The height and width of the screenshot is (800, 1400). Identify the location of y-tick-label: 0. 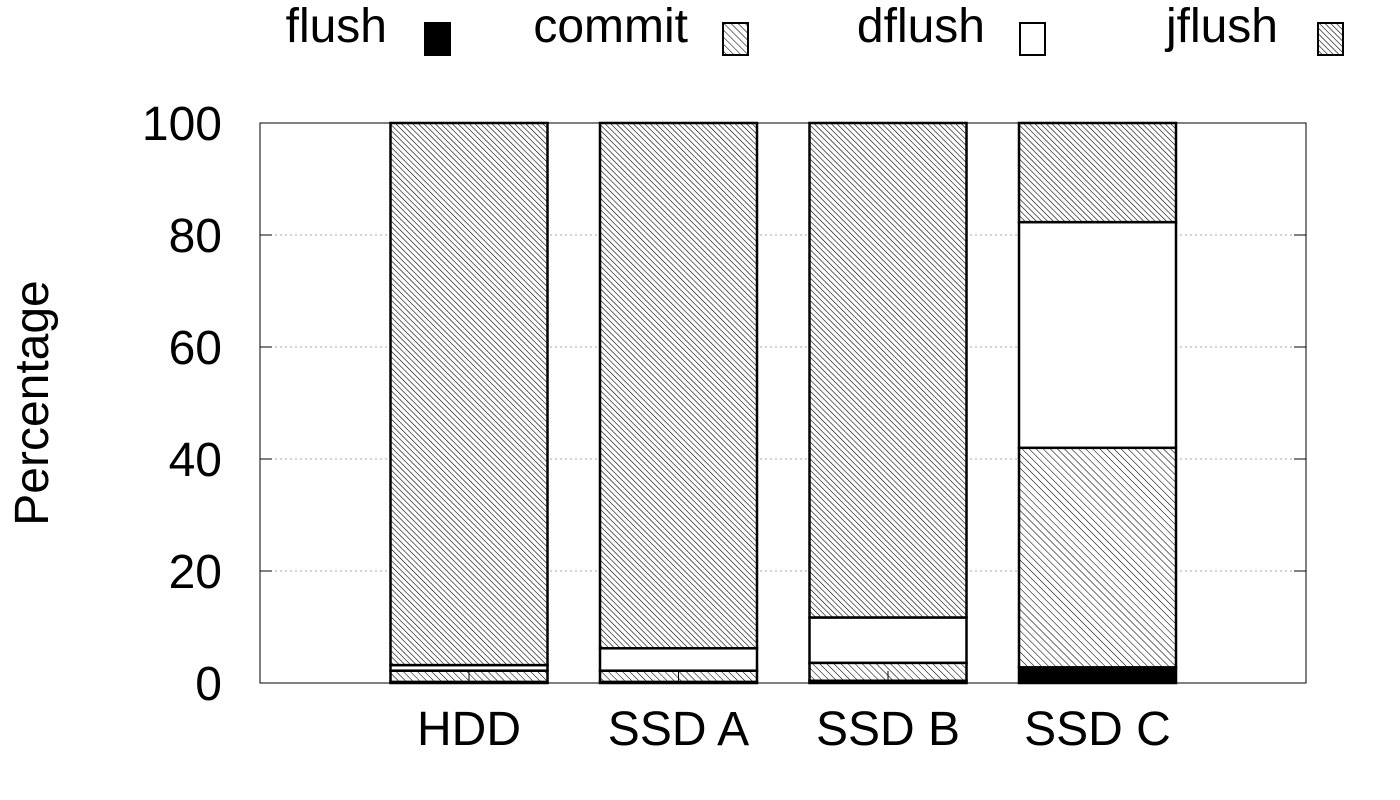
(208, 684).